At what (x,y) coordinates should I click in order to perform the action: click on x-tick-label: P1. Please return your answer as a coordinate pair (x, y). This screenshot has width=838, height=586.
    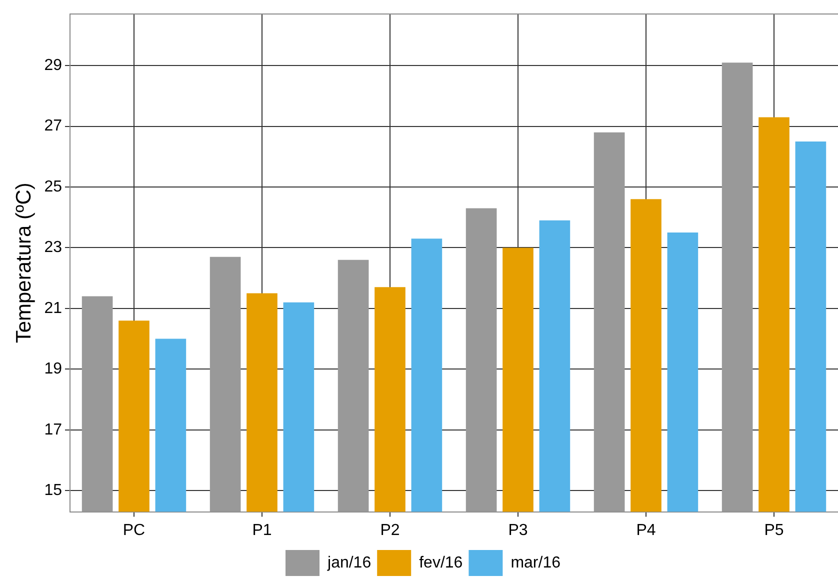
    Looking at the image, I should click on (262, 530).